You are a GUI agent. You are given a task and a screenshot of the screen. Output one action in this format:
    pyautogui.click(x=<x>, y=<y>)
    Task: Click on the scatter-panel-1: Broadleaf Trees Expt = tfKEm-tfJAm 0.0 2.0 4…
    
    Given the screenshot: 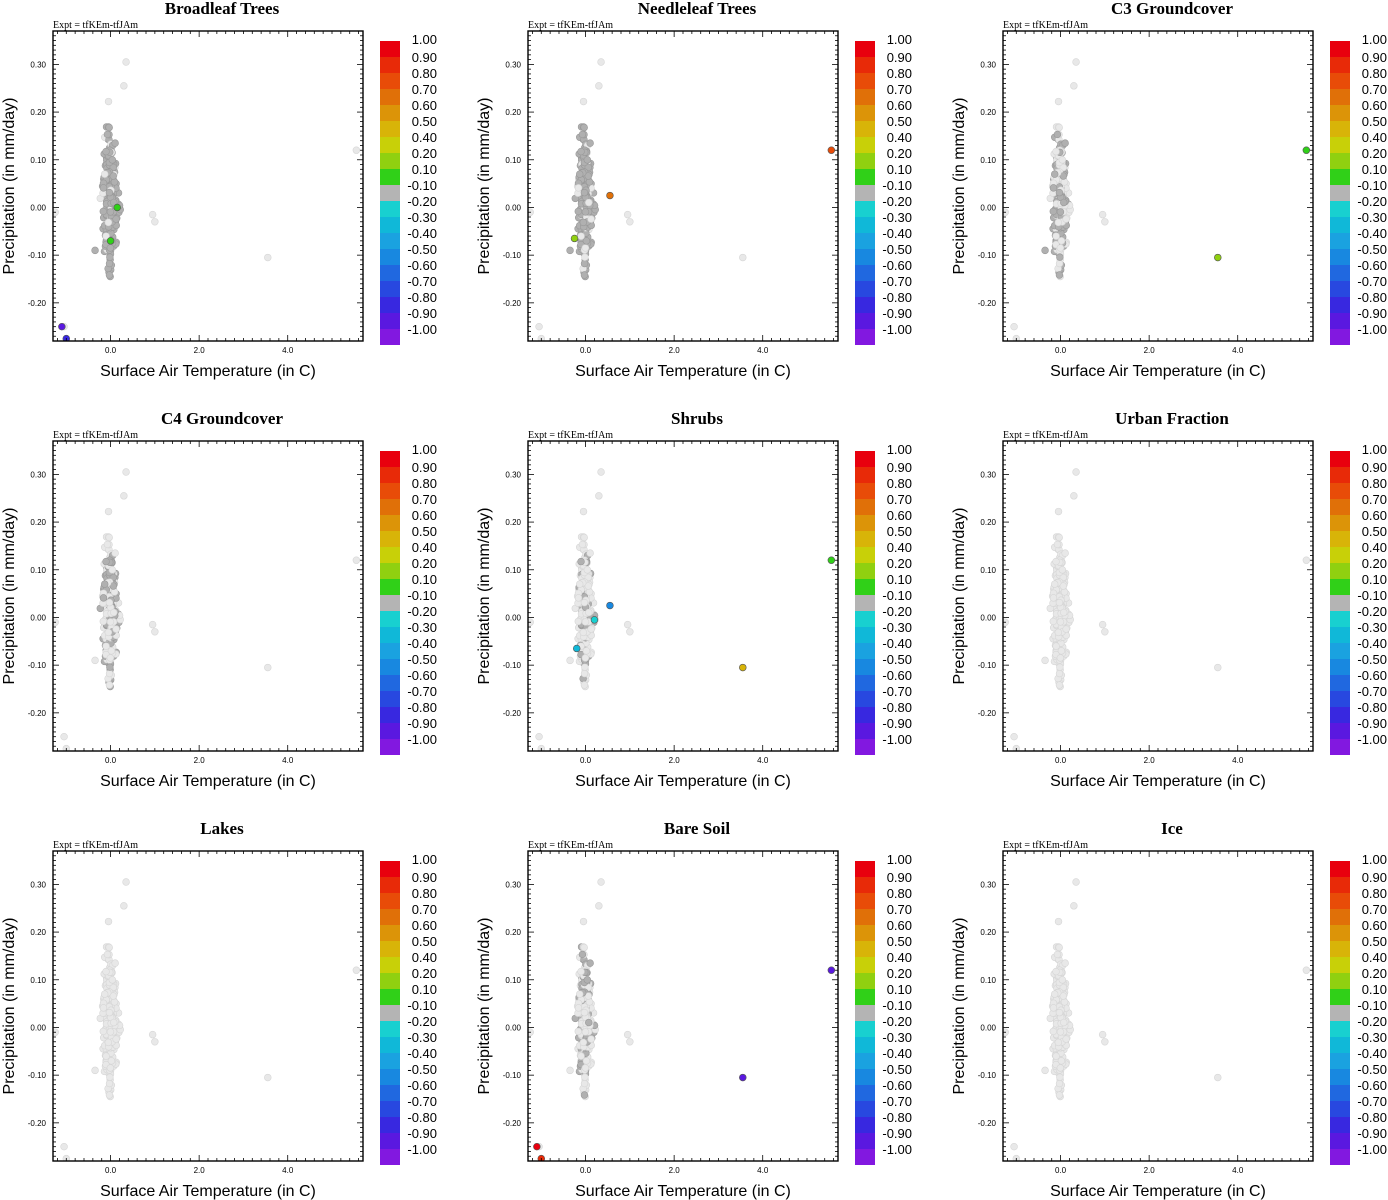 What is the action you would take?
    pyautogui.click(x=219, y=190)
    